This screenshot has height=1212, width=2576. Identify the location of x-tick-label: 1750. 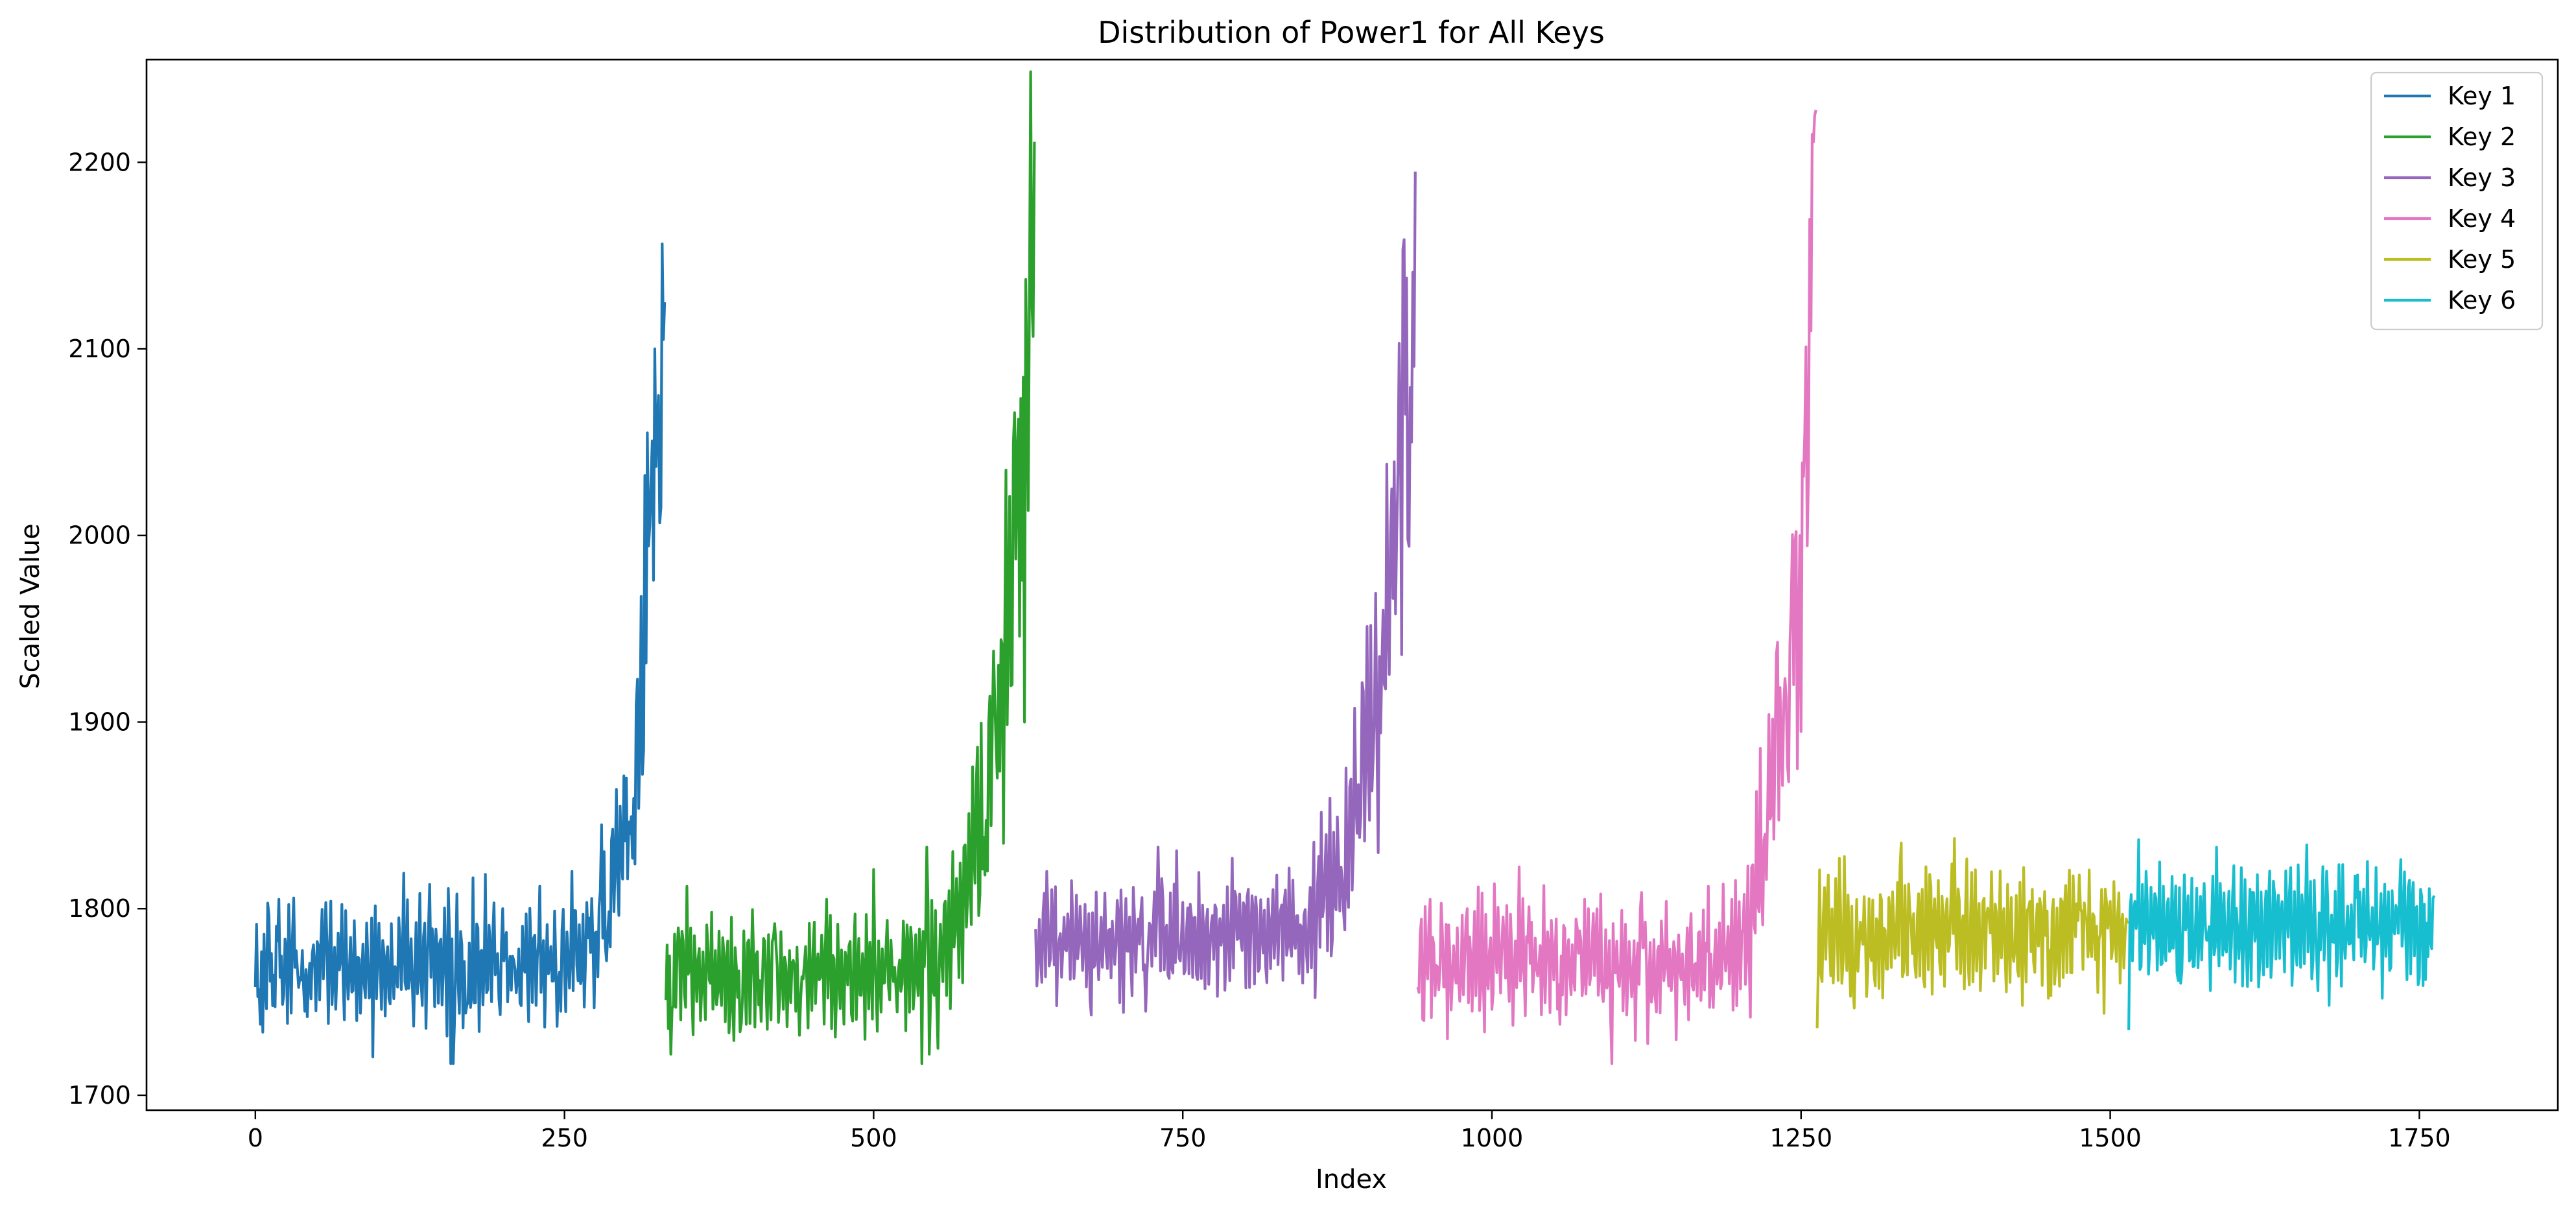
(2419, 1138).